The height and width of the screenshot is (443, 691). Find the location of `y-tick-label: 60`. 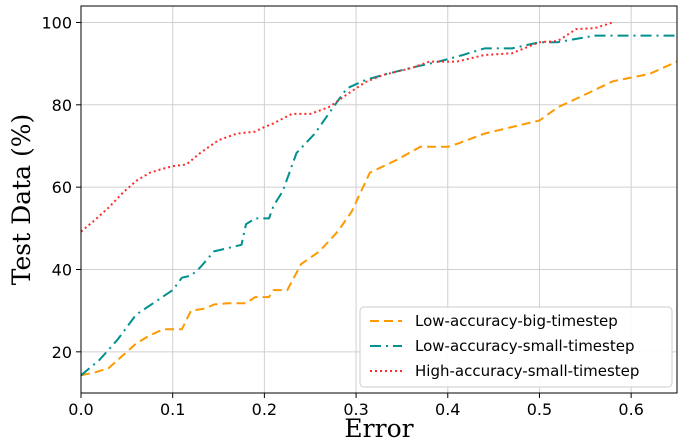

y-tick-label: 60 is located at coordinates (62, 187).